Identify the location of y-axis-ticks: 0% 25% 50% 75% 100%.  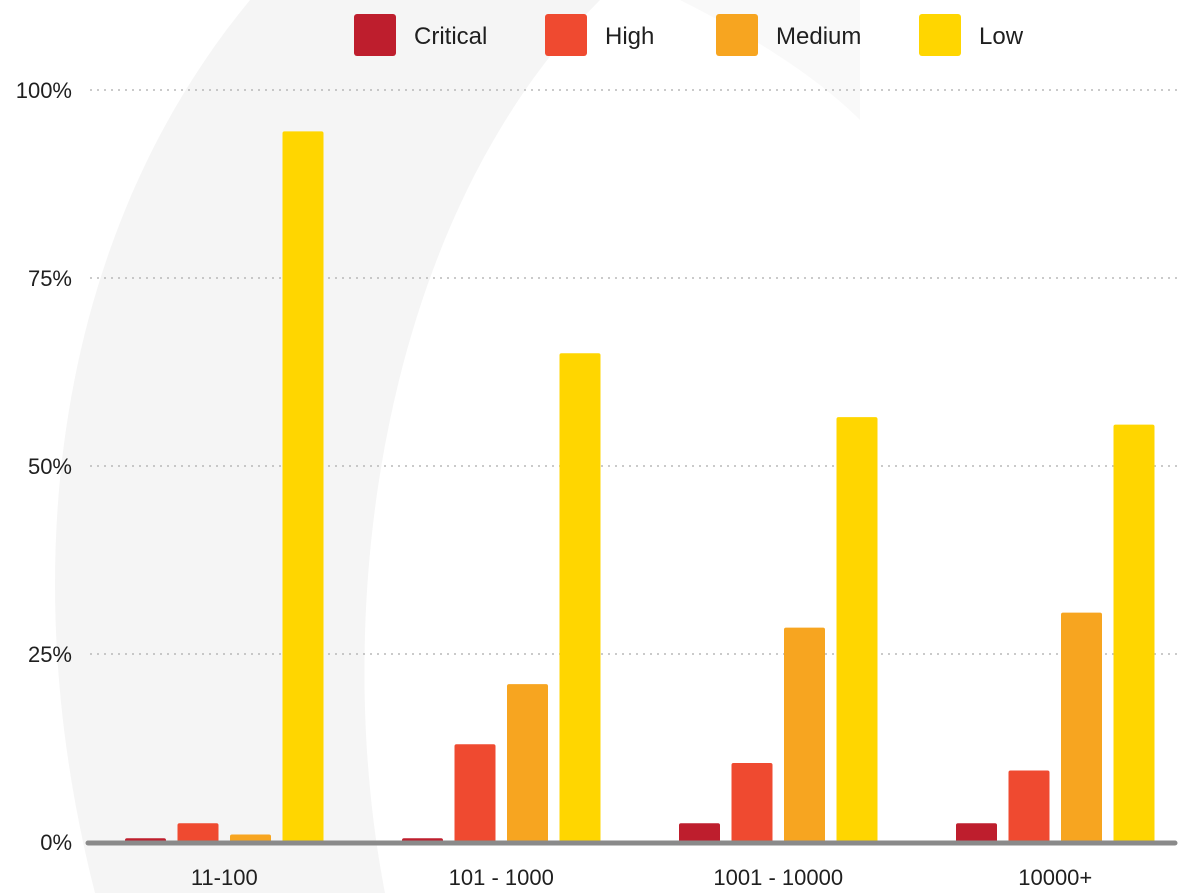
(44, 466).